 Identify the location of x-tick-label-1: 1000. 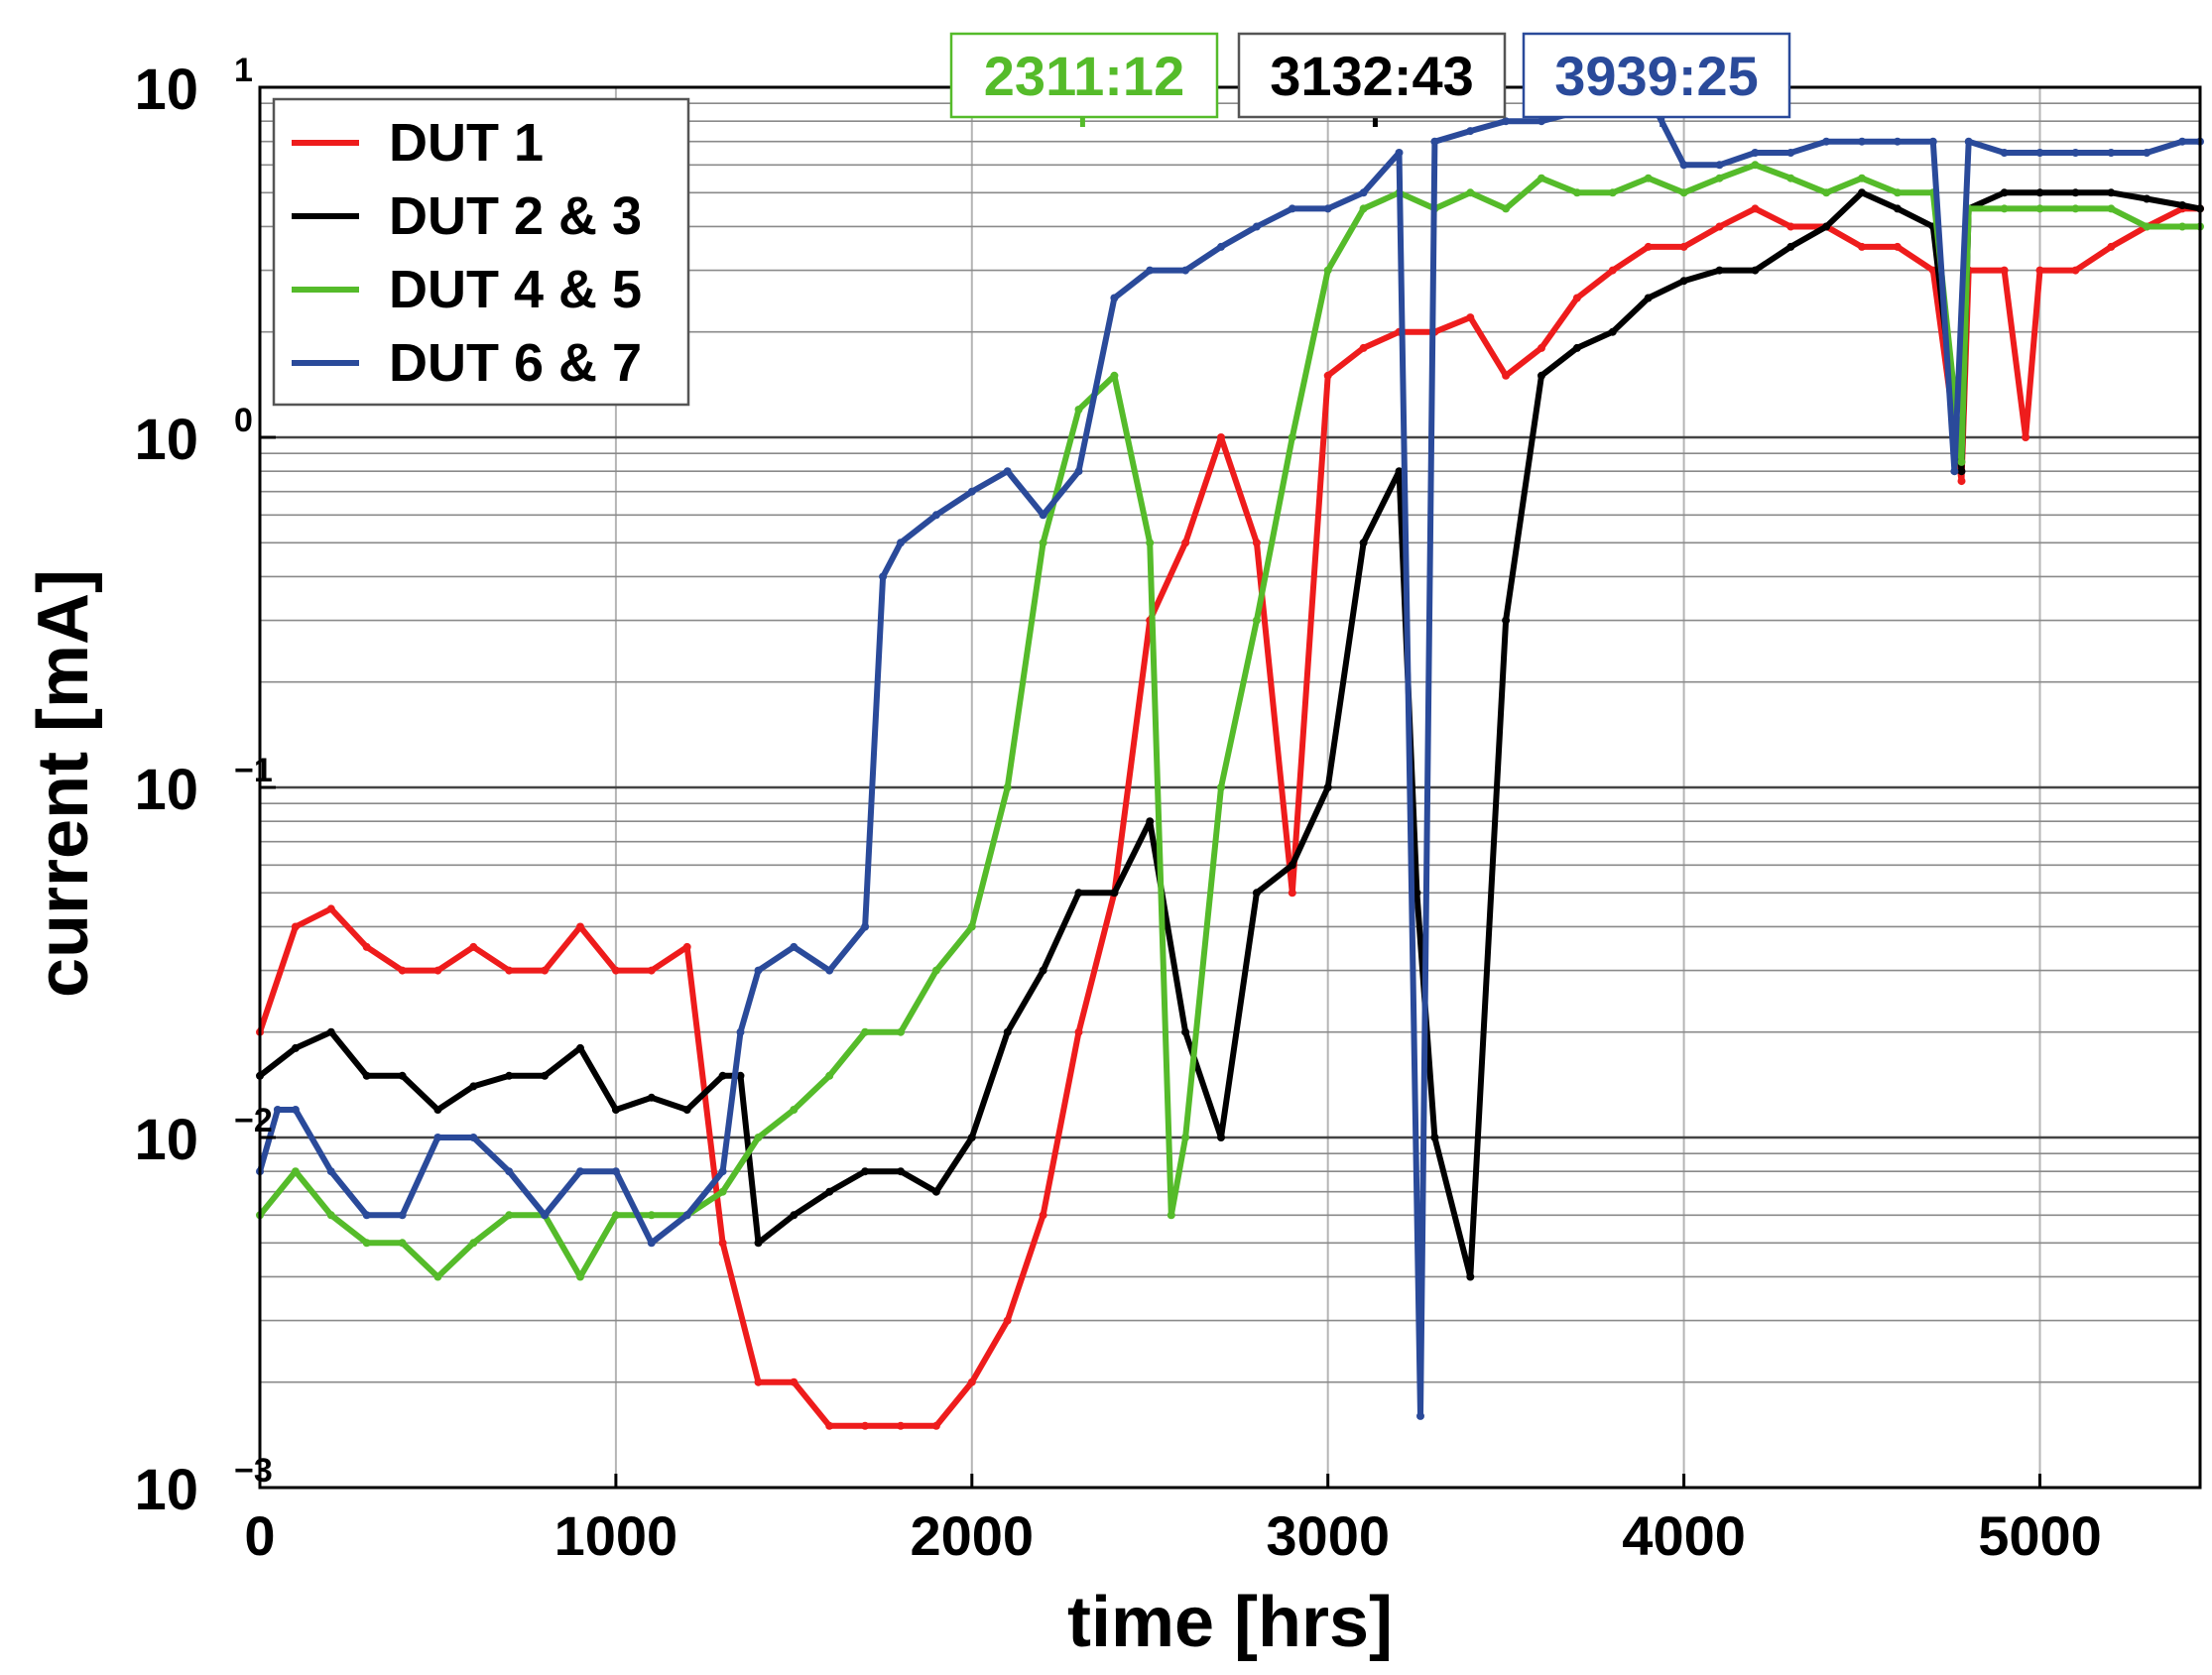
(616, 1535).